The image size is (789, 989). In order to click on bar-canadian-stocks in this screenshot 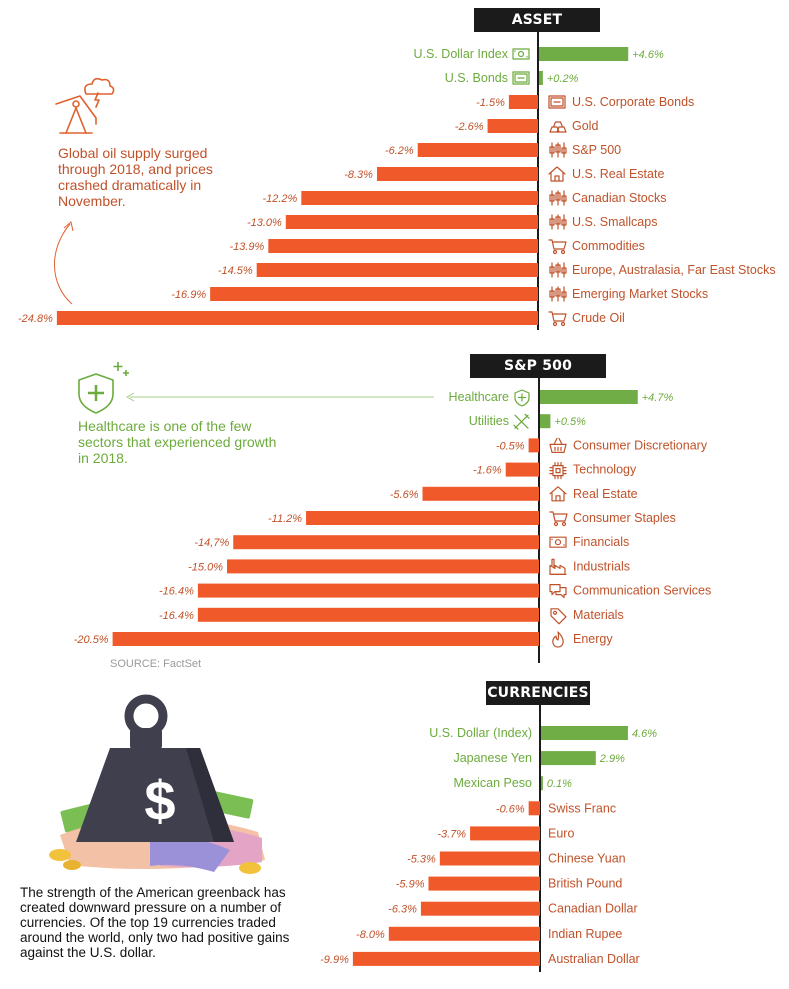, I will do `click(419, 198)`.